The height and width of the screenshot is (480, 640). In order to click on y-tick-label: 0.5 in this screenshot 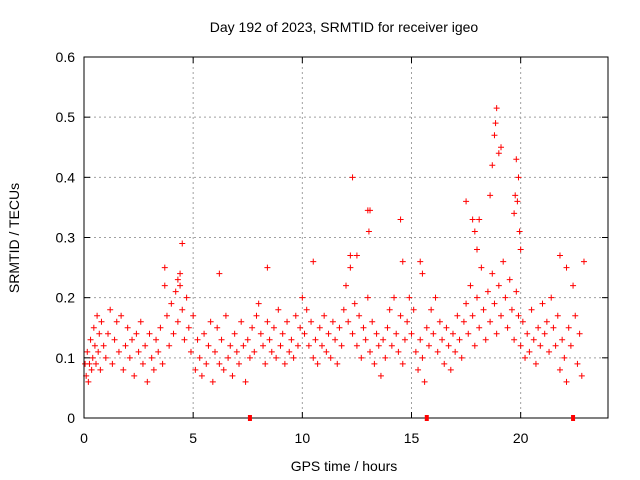, I will do `click(66, 117)`.